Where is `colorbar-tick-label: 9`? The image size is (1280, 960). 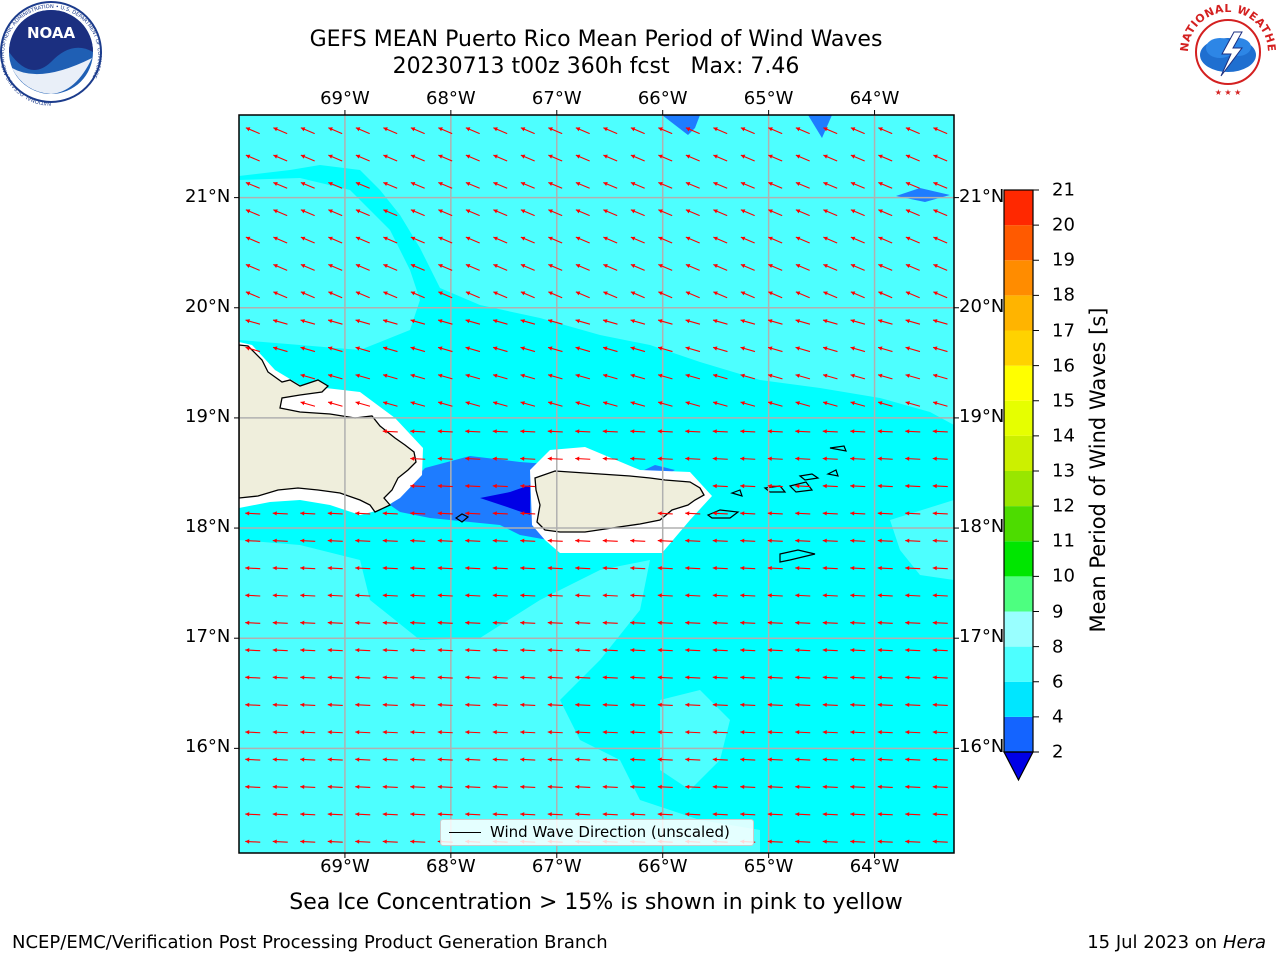
colorbar-tick-label: 9 is located at coordinates (1058, 611).